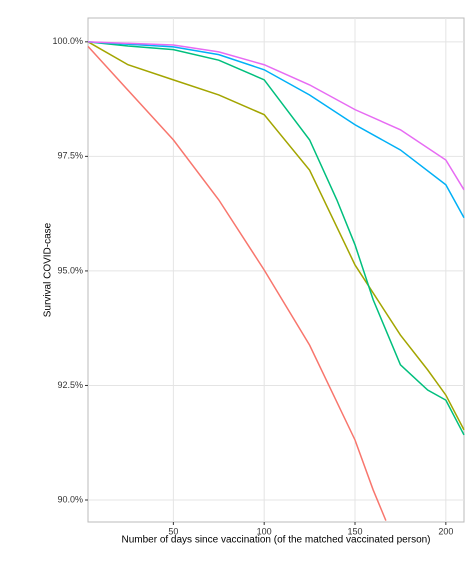  Describe the element at coordinates (70, 385) in the screenshot. I see `y-tick-label: 92.5%` at that location.